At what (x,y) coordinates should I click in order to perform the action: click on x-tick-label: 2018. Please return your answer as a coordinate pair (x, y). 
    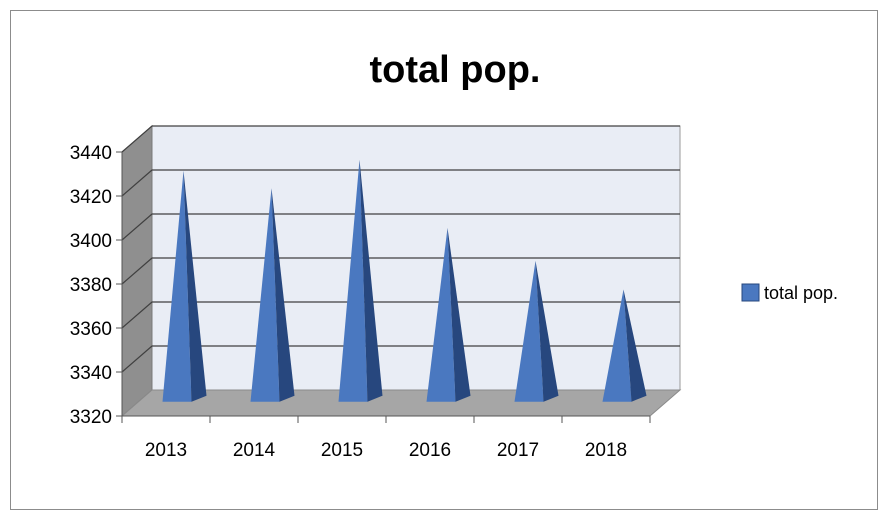
    Looking at the image, I should click on (606, 450).